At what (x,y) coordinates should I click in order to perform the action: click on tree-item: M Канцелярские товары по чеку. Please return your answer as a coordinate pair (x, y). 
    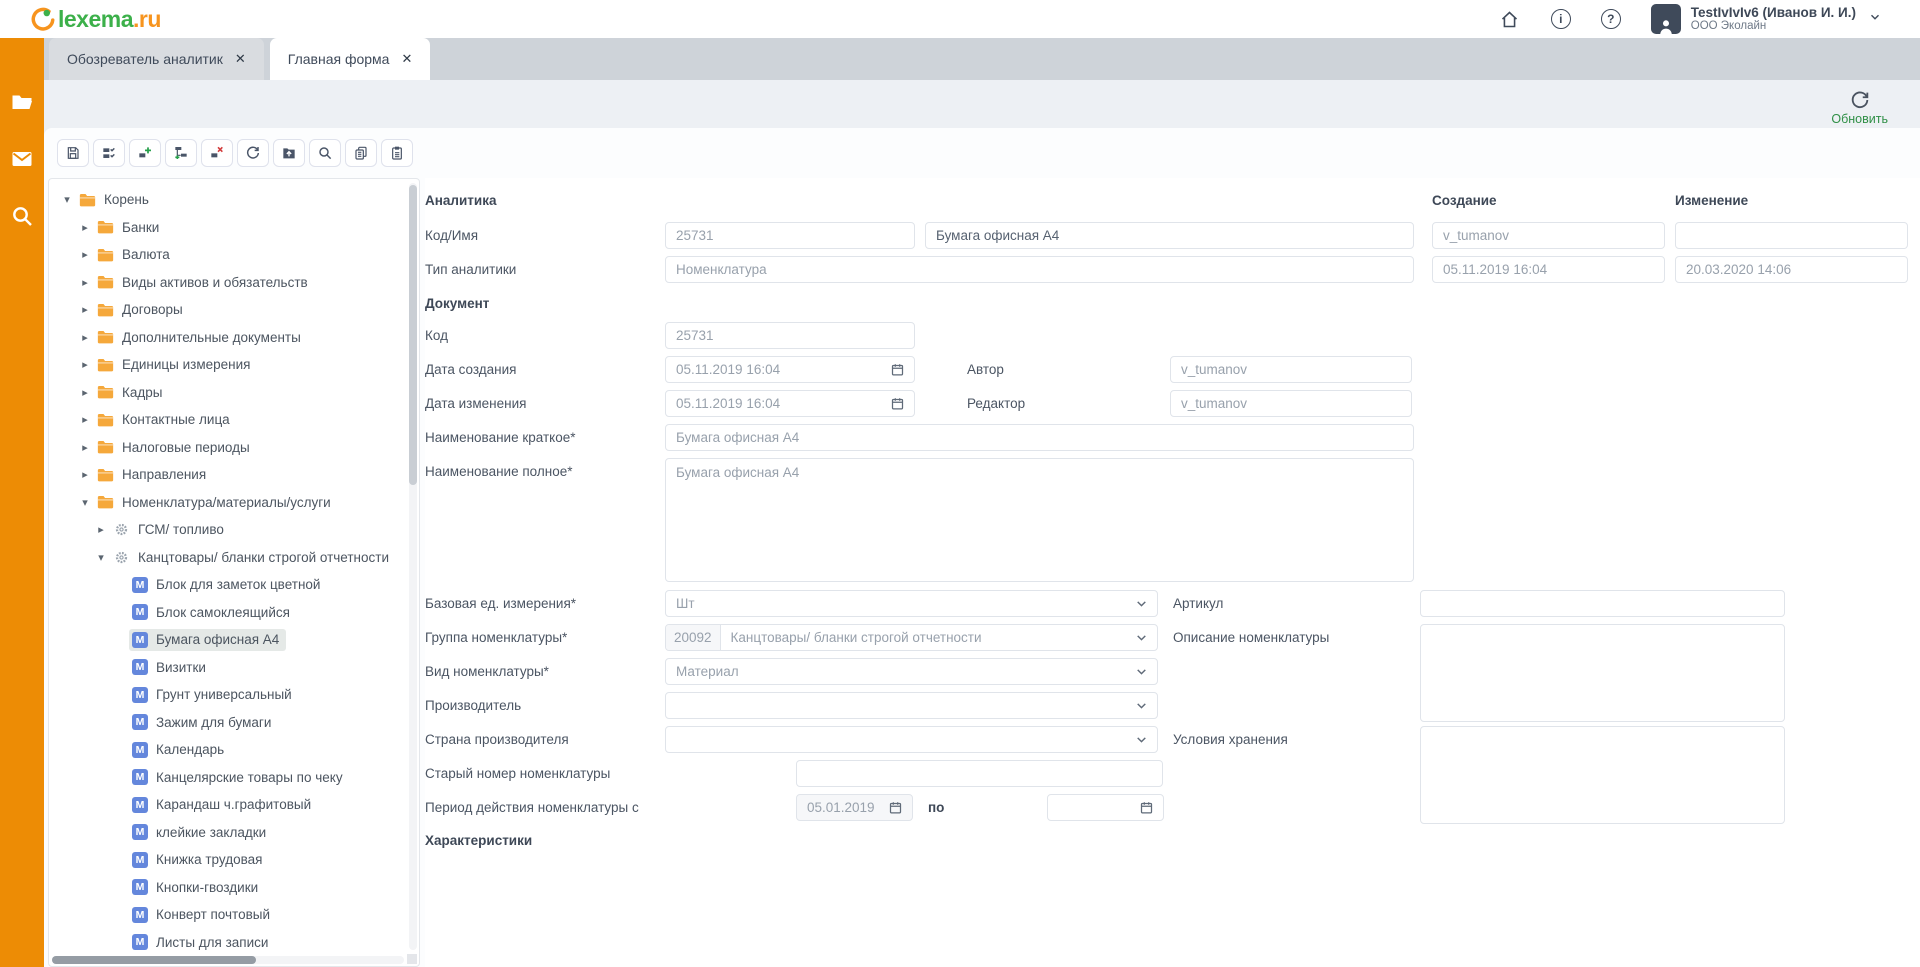
    Looking at the image, I should click on (234, 778).